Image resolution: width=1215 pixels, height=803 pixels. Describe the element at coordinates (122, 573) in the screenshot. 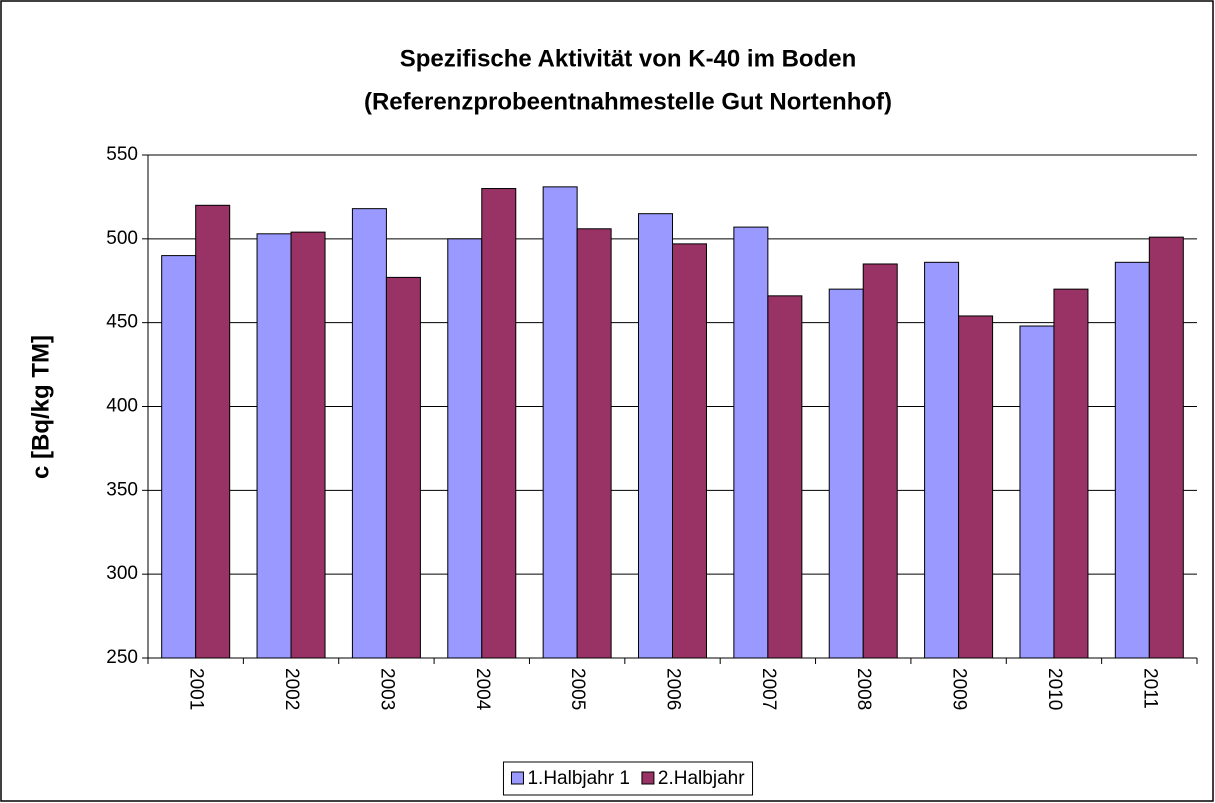

I see `y-tick-label: 300` at that location.